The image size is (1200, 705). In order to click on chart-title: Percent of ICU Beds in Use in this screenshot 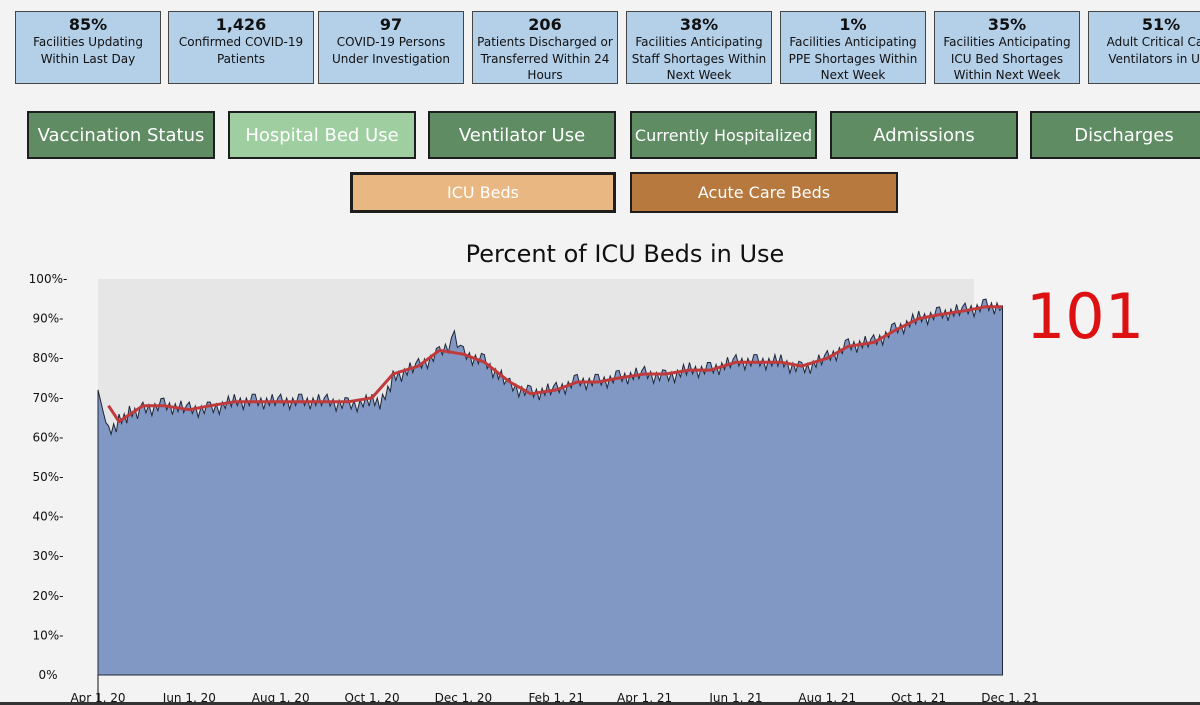, I will do `click(625, 254)`.